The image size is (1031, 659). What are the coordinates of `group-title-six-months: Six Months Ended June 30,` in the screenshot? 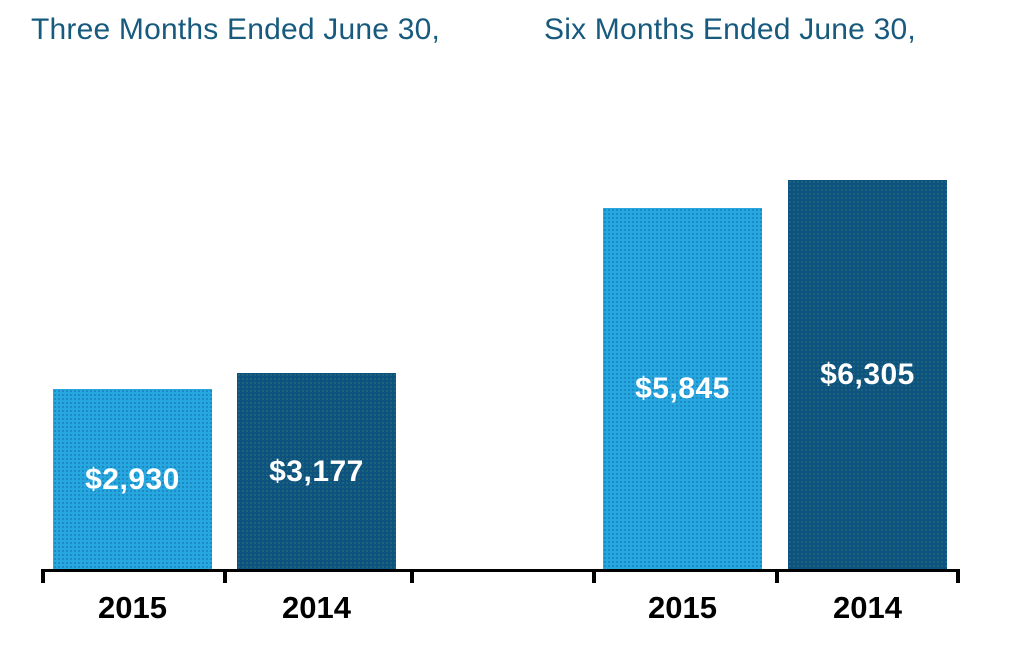 It's located at (730, 29).